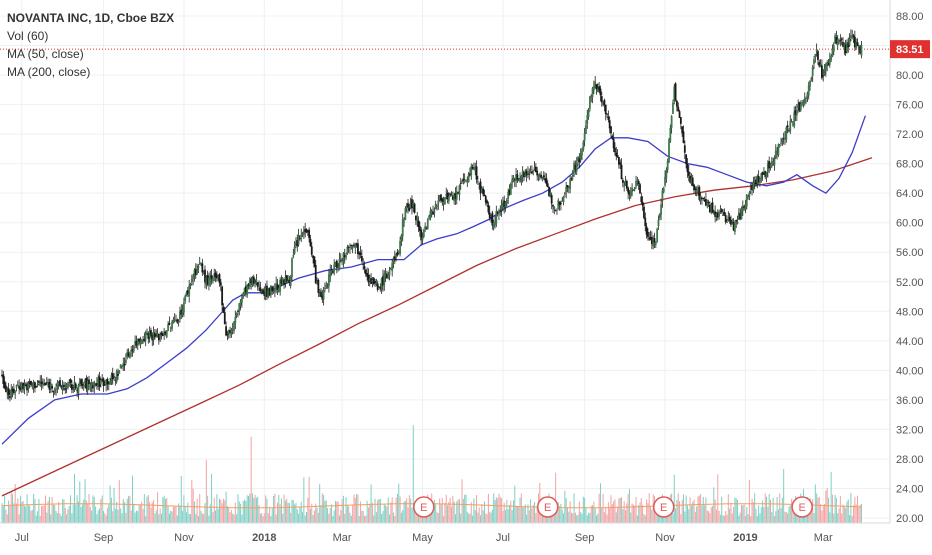 This screenshot has height=555, width=932. Describe the element at coordinates (28, 36) in the screenshot. I see `legend-volume: Vol (60)` at that location.